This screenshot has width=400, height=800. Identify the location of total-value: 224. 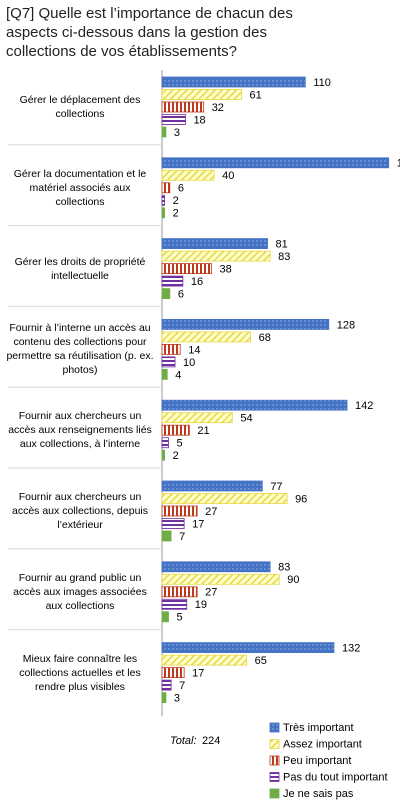
(211, 741).